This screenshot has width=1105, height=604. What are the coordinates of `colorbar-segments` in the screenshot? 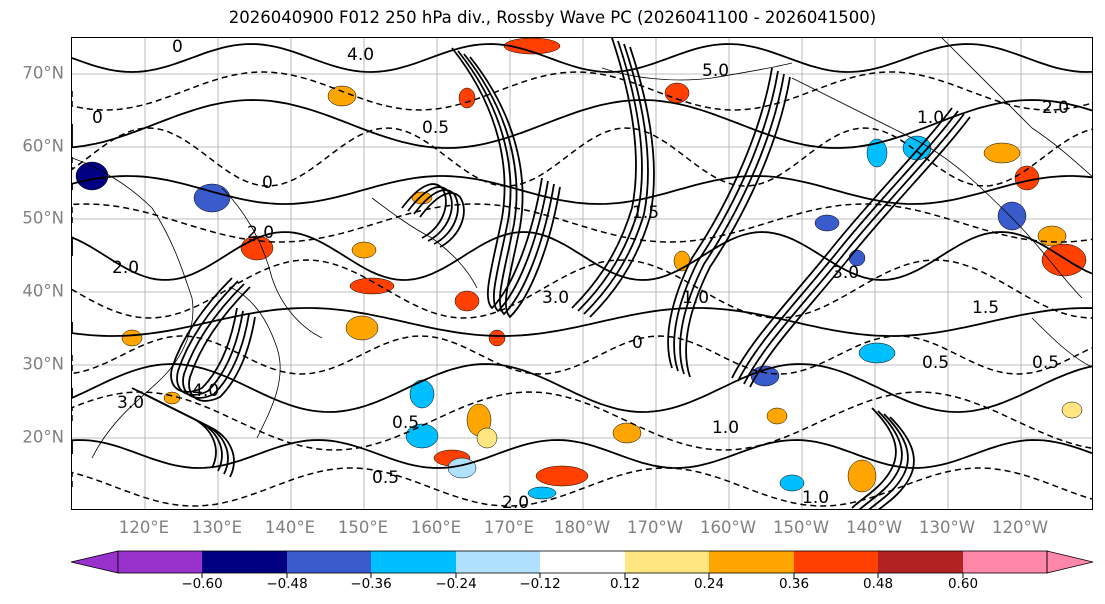 It's located at (582, 562).